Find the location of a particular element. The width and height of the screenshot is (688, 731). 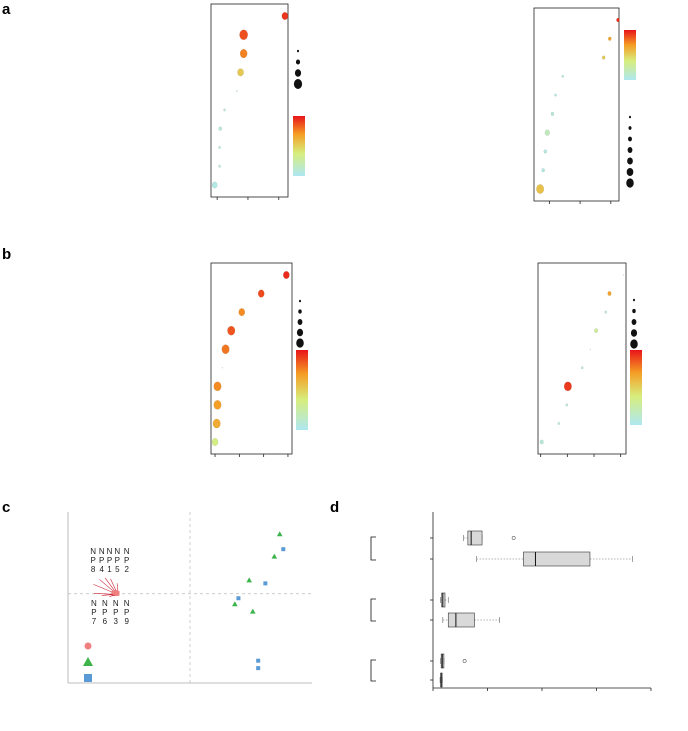

outlier-point is located at coordinates (464, 661).